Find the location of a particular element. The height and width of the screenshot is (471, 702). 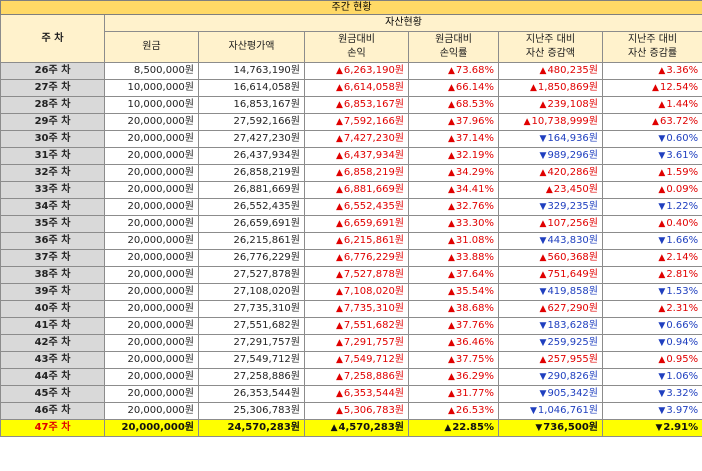

pl-rate-cell: ▲22.85% is located at coordinates (453, 428).